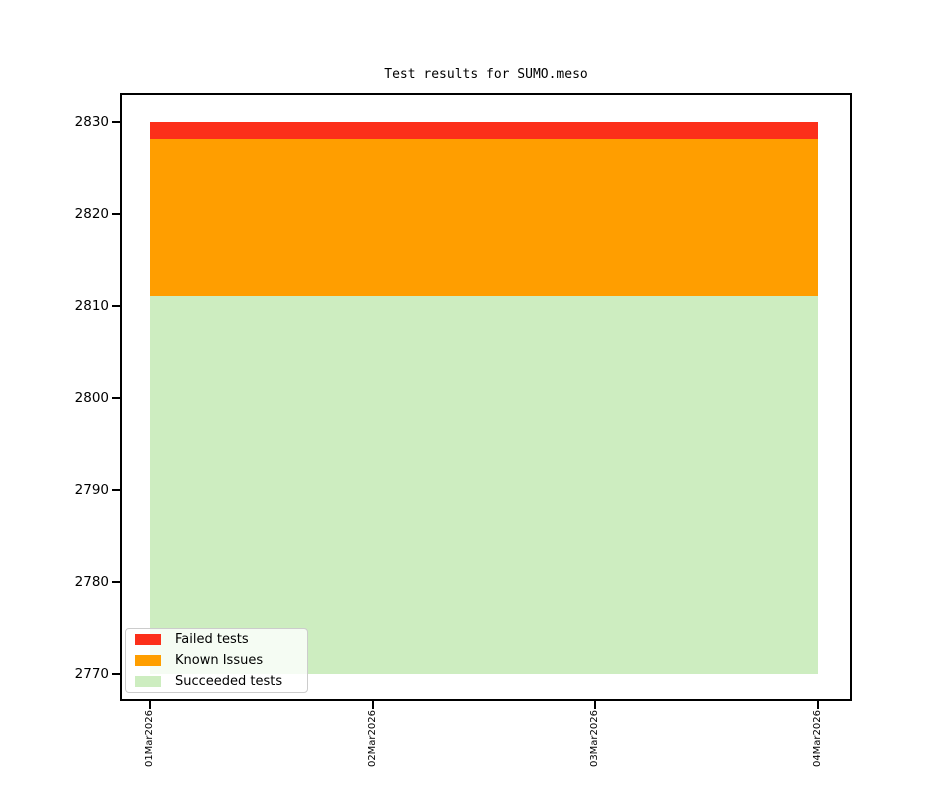  Describe the element at coordinates (149, 739) in the screenshot. I see `x-axis-tick-label: 01Mar2026` at that location.